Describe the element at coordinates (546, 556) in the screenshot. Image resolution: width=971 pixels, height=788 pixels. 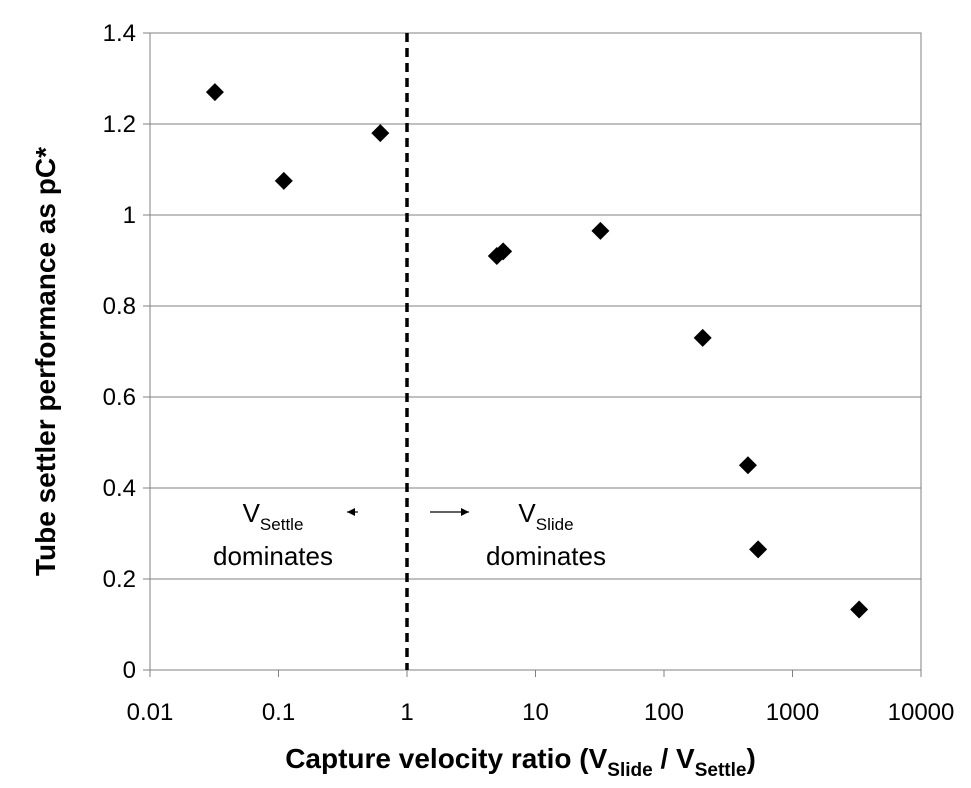
I see `annotation-slide-text: dominates` at that location.